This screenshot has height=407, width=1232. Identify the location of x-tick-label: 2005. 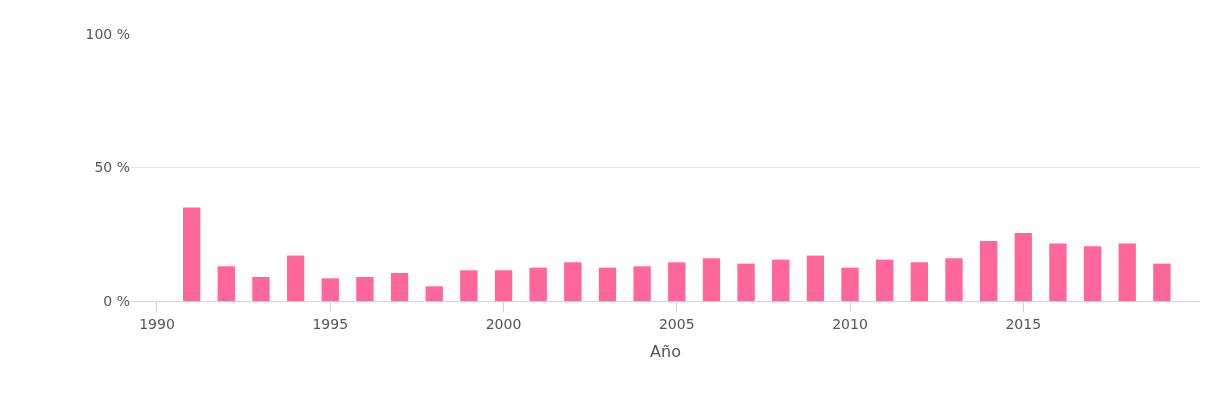
(676, 323).